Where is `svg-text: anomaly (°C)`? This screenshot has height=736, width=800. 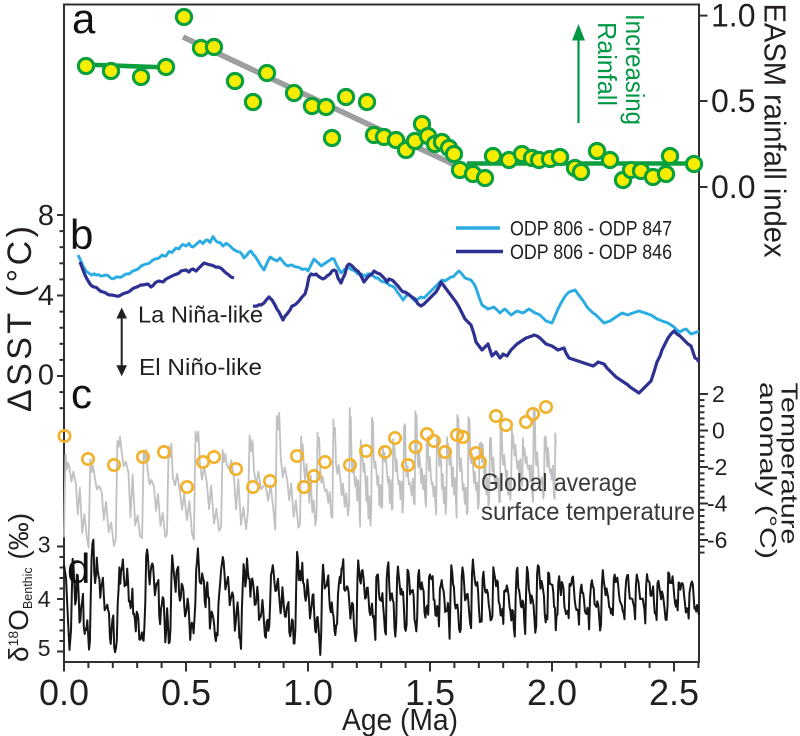 svg-text: anomaly (°C) is located at coordinates (768, 470).